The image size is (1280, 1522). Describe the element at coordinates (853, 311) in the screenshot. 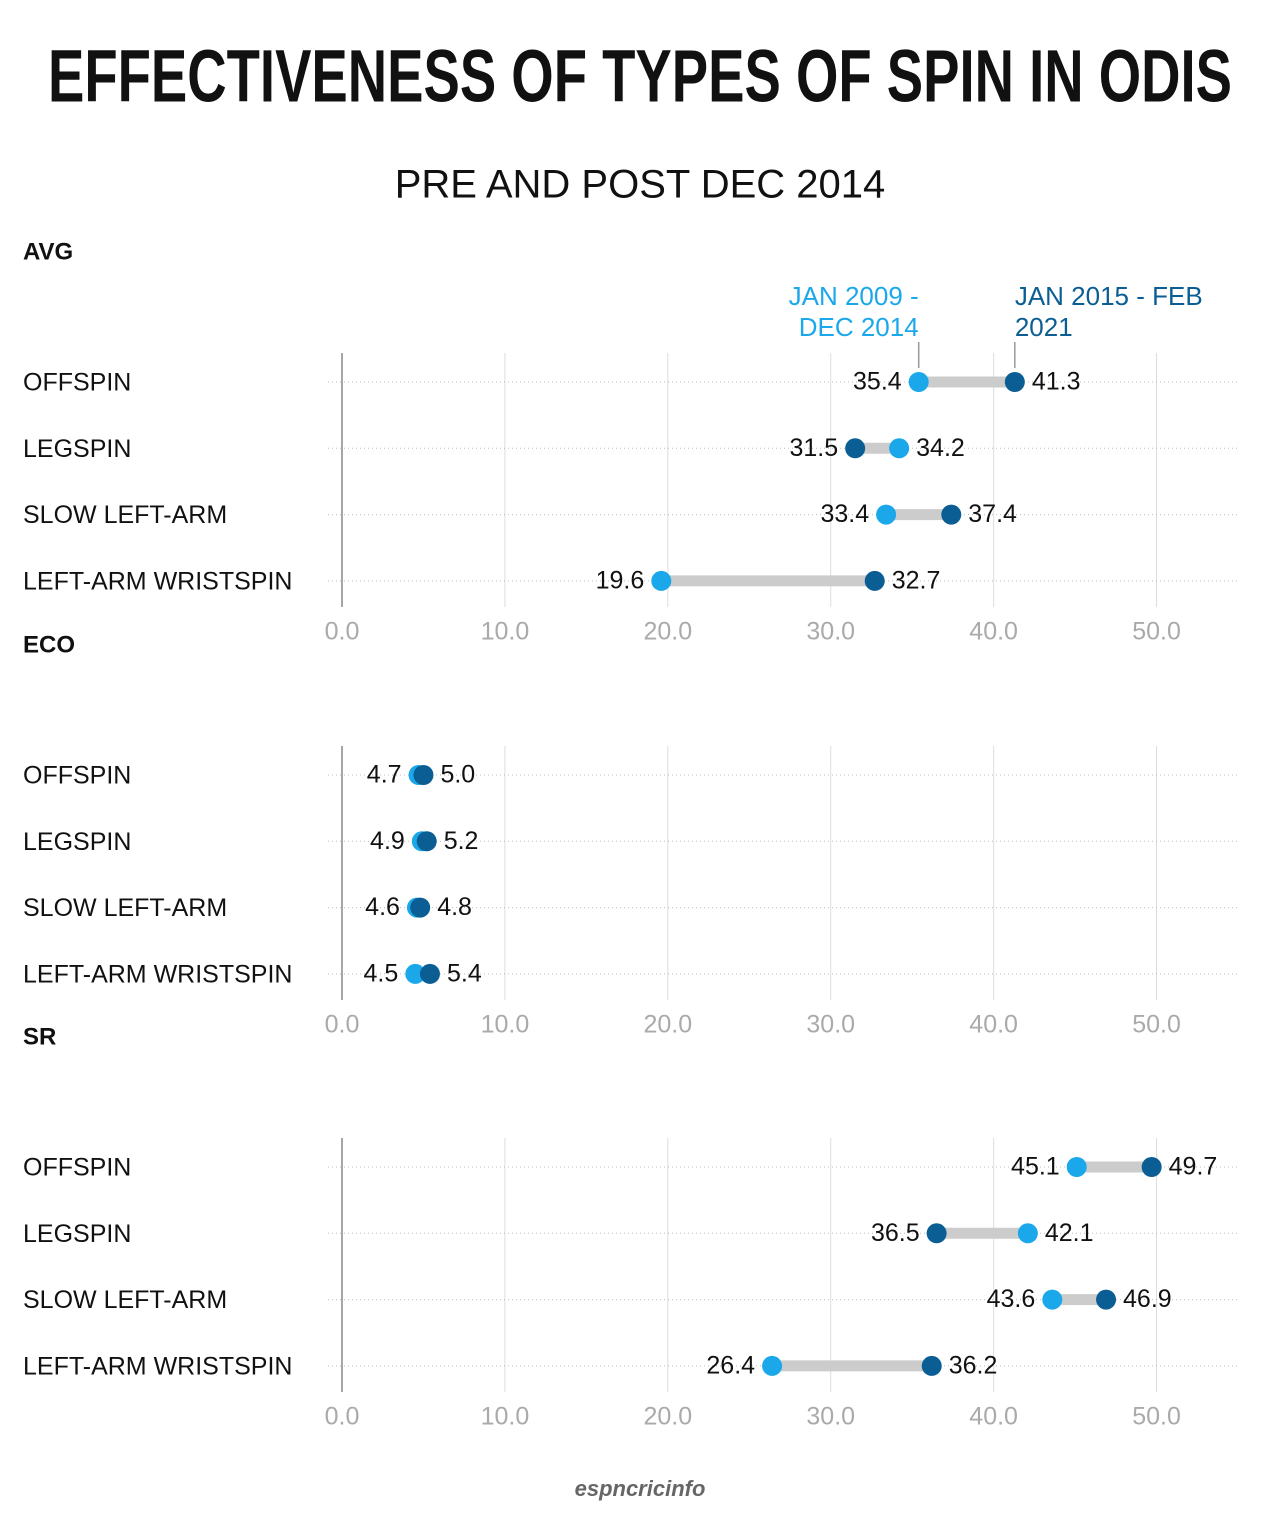

I see `legend-label: JAN 2009 - DEC 2014` at that location.